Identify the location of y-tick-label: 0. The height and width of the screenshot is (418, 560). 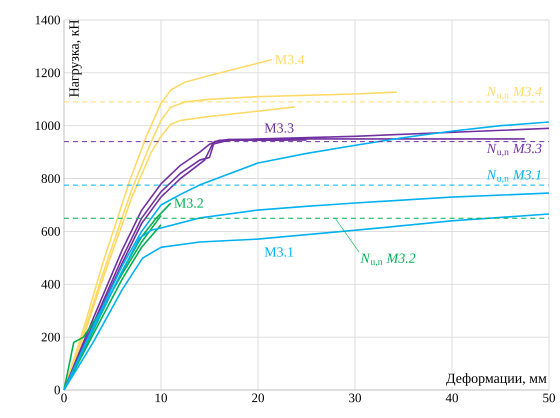
(57, 390).